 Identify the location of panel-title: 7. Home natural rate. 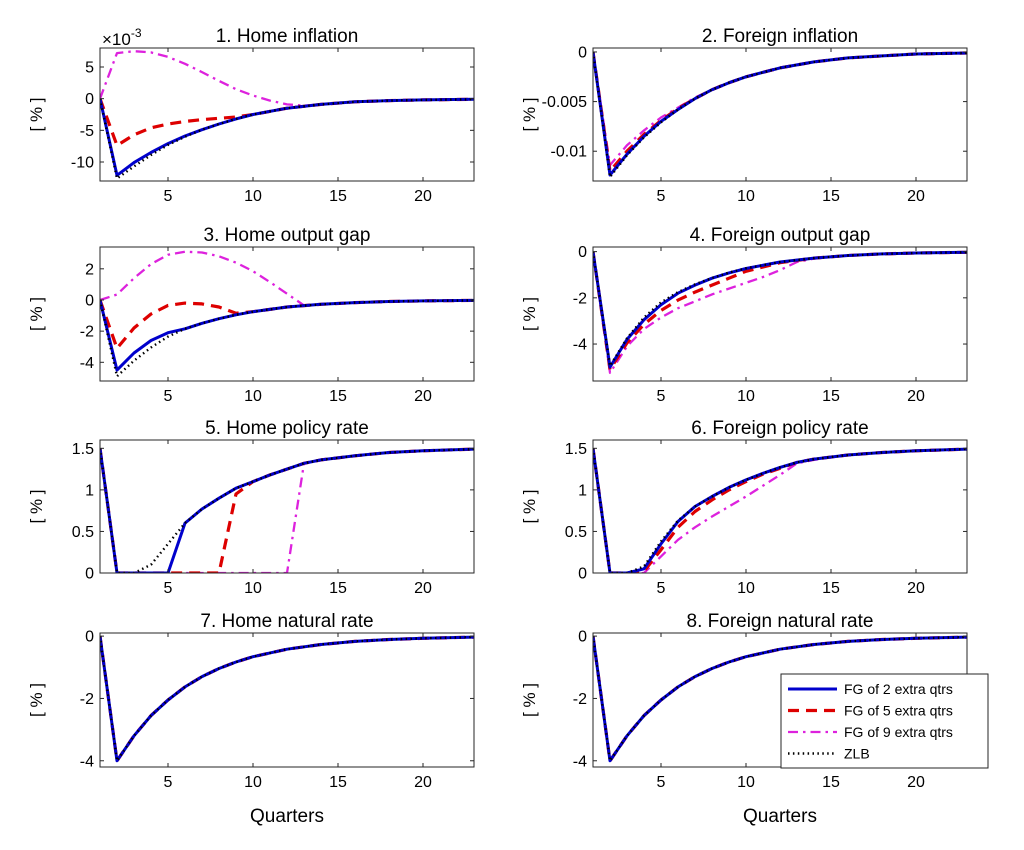
(286, 621).